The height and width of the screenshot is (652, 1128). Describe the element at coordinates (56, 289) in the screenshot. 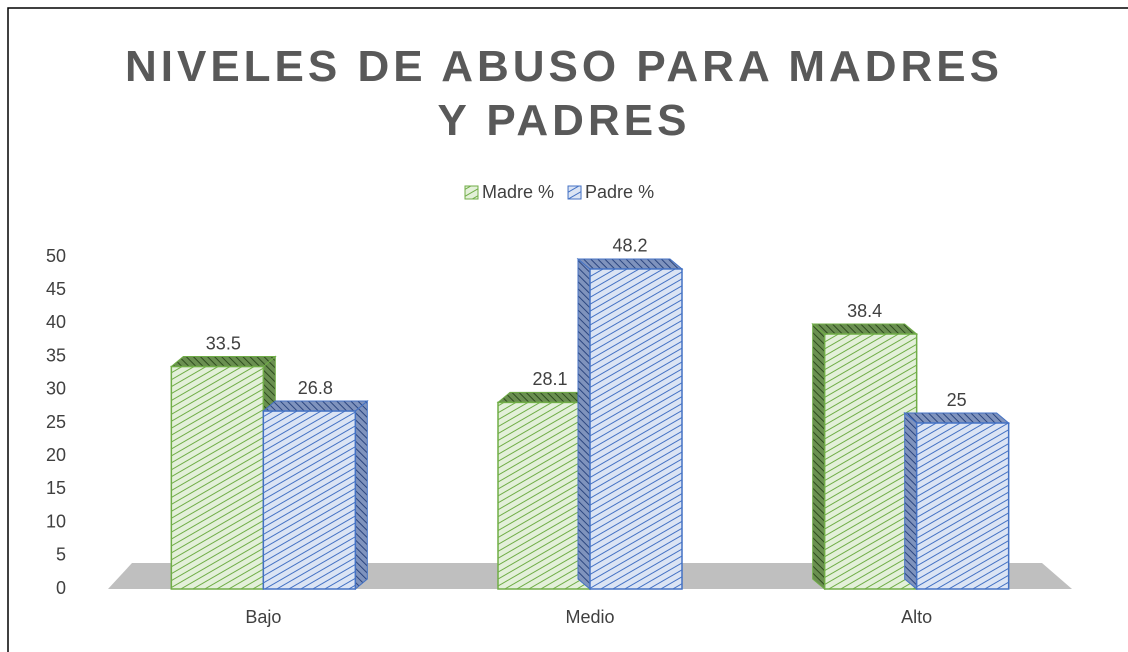

I see `y-tick-label: 45` at that location.